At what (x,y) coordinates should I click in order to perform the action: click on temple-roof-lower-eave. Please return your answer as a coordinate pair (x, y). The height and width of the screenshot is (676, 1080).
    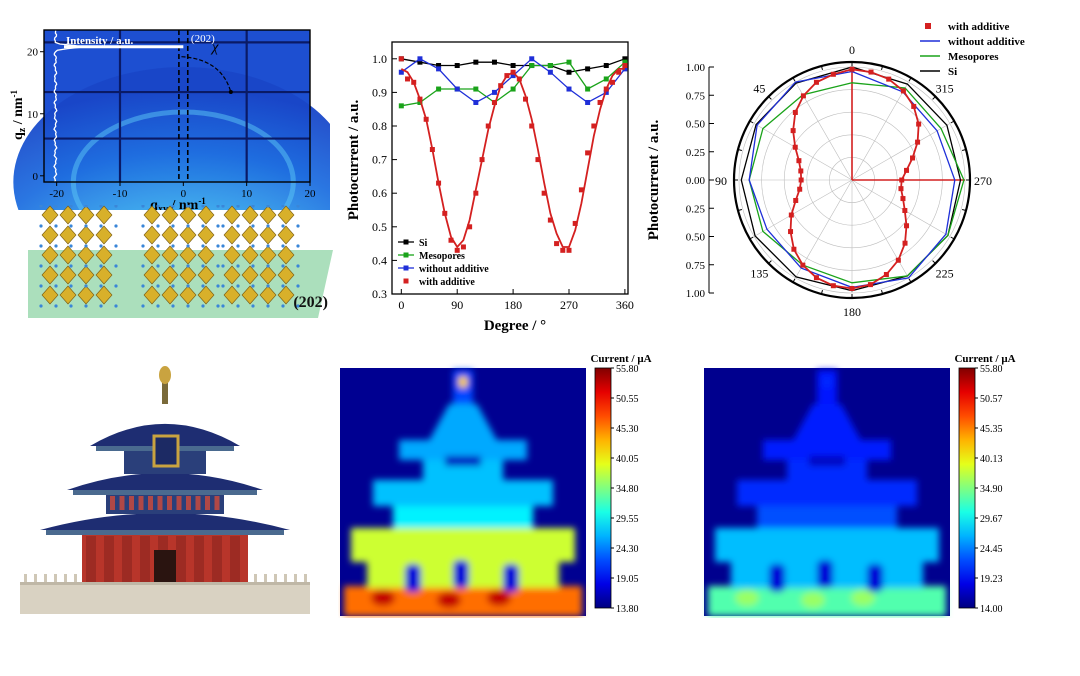
    Looking at the image, I should click on (165, 532).